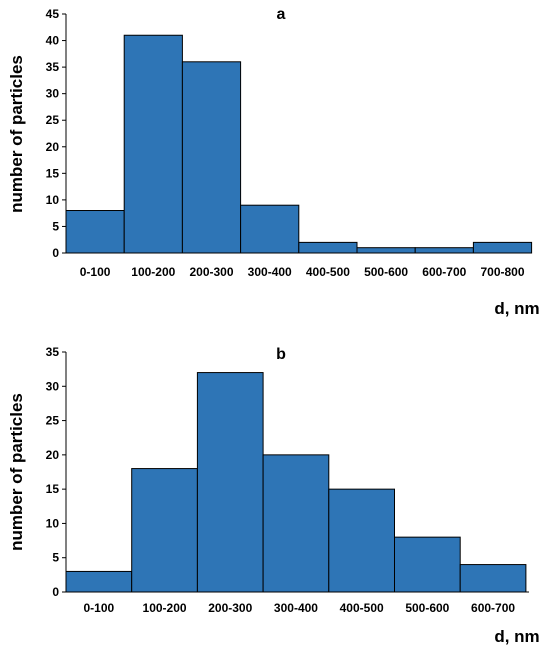  Describe the element at coordinates (53, 41) in the screenshot. I see `y-tick-label: 40` at that location.